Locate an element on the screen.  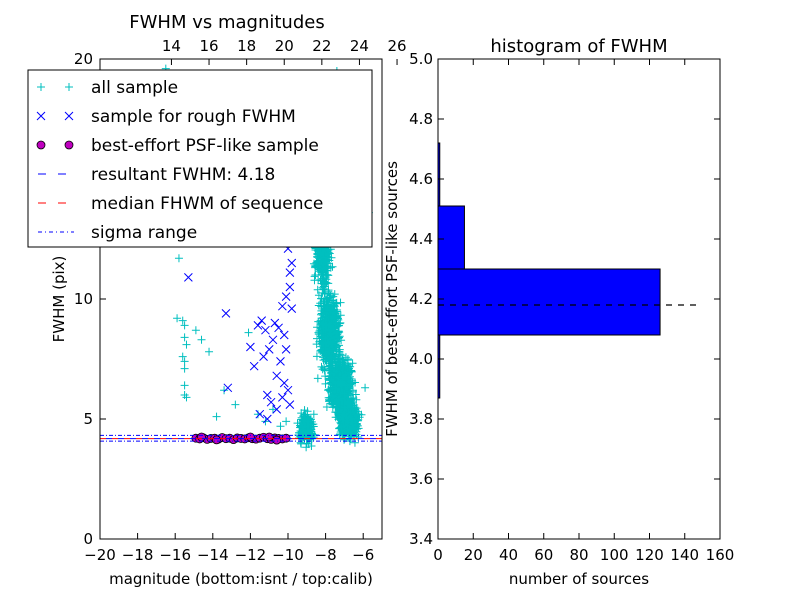
scatter-top-tick-label: 26 is located at coordinates (396, 46).